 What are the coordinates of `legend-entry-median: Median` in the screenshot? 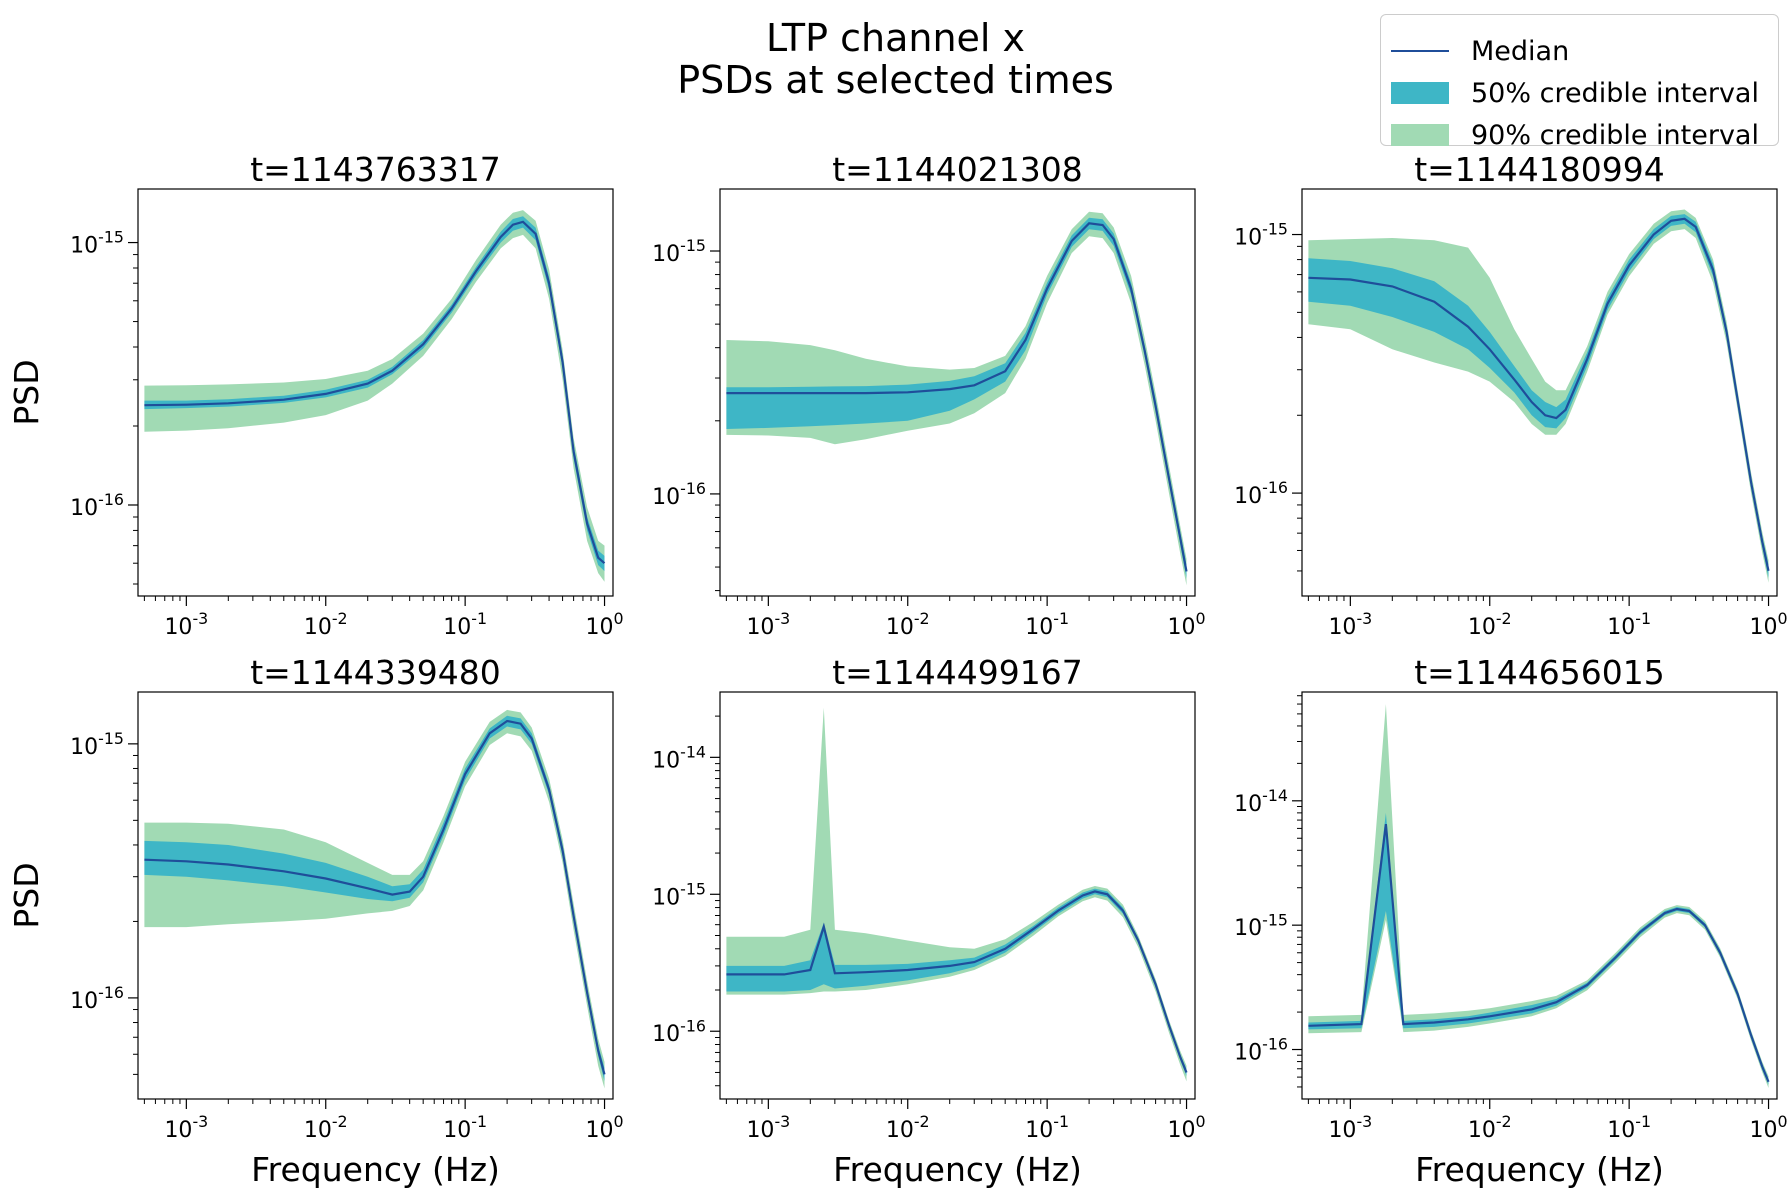 It's located at (1480, 51).